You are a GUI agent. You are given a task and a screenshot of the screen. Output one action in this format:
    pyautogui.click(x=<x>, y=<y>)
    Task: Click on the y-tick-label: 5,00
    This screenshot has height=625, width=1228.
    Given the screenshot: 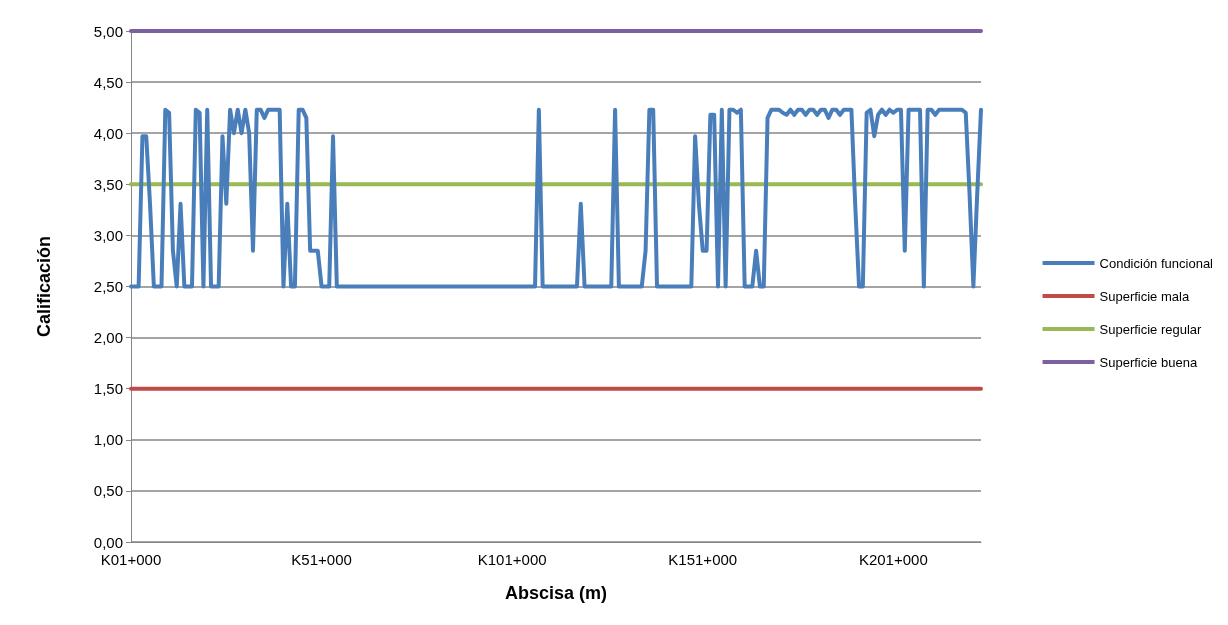 What is the action you would take?
    pyautogui.click(x=108, y=31)
    